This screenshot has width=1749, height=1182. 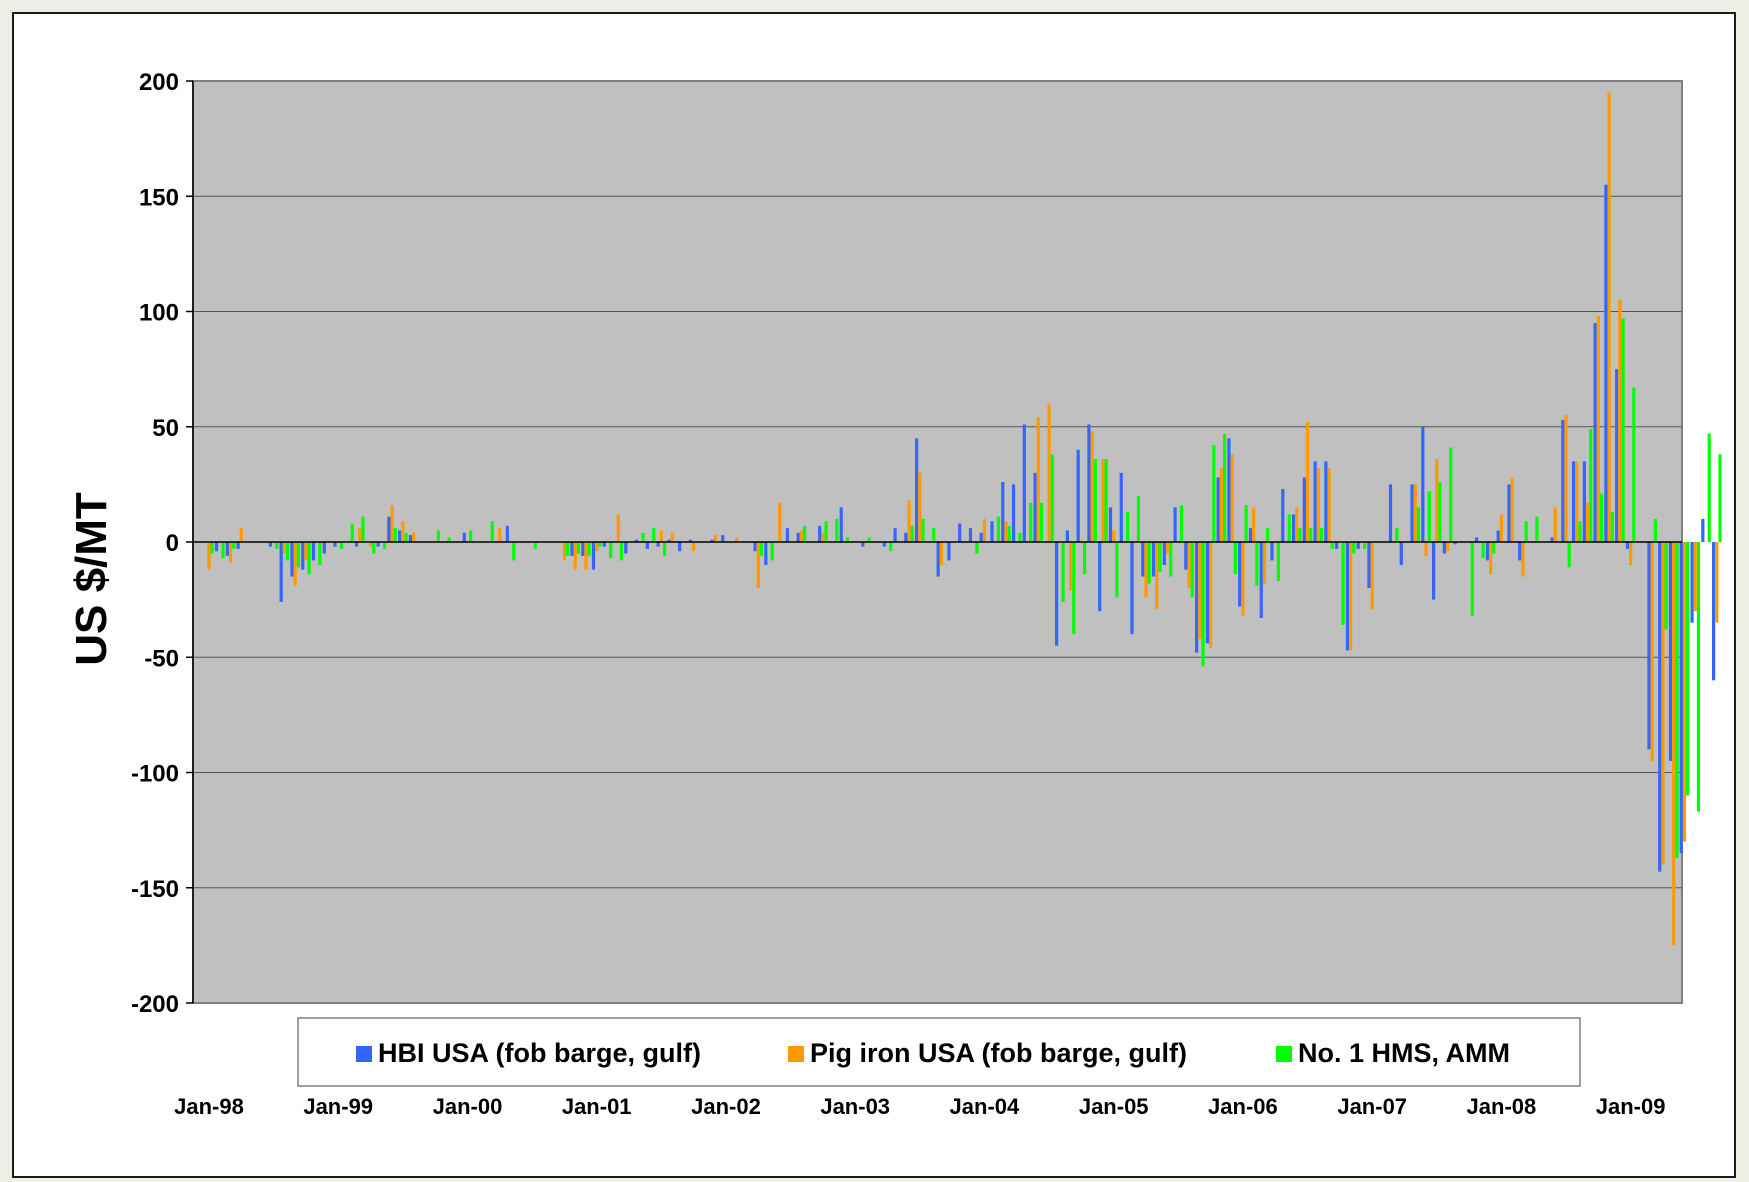 What do you see at coordinates (1404, 1053) in the screenshot?
I see `legend-label-hms: No. 1 HMS, AMM` at bounding box center [1404, 1053].